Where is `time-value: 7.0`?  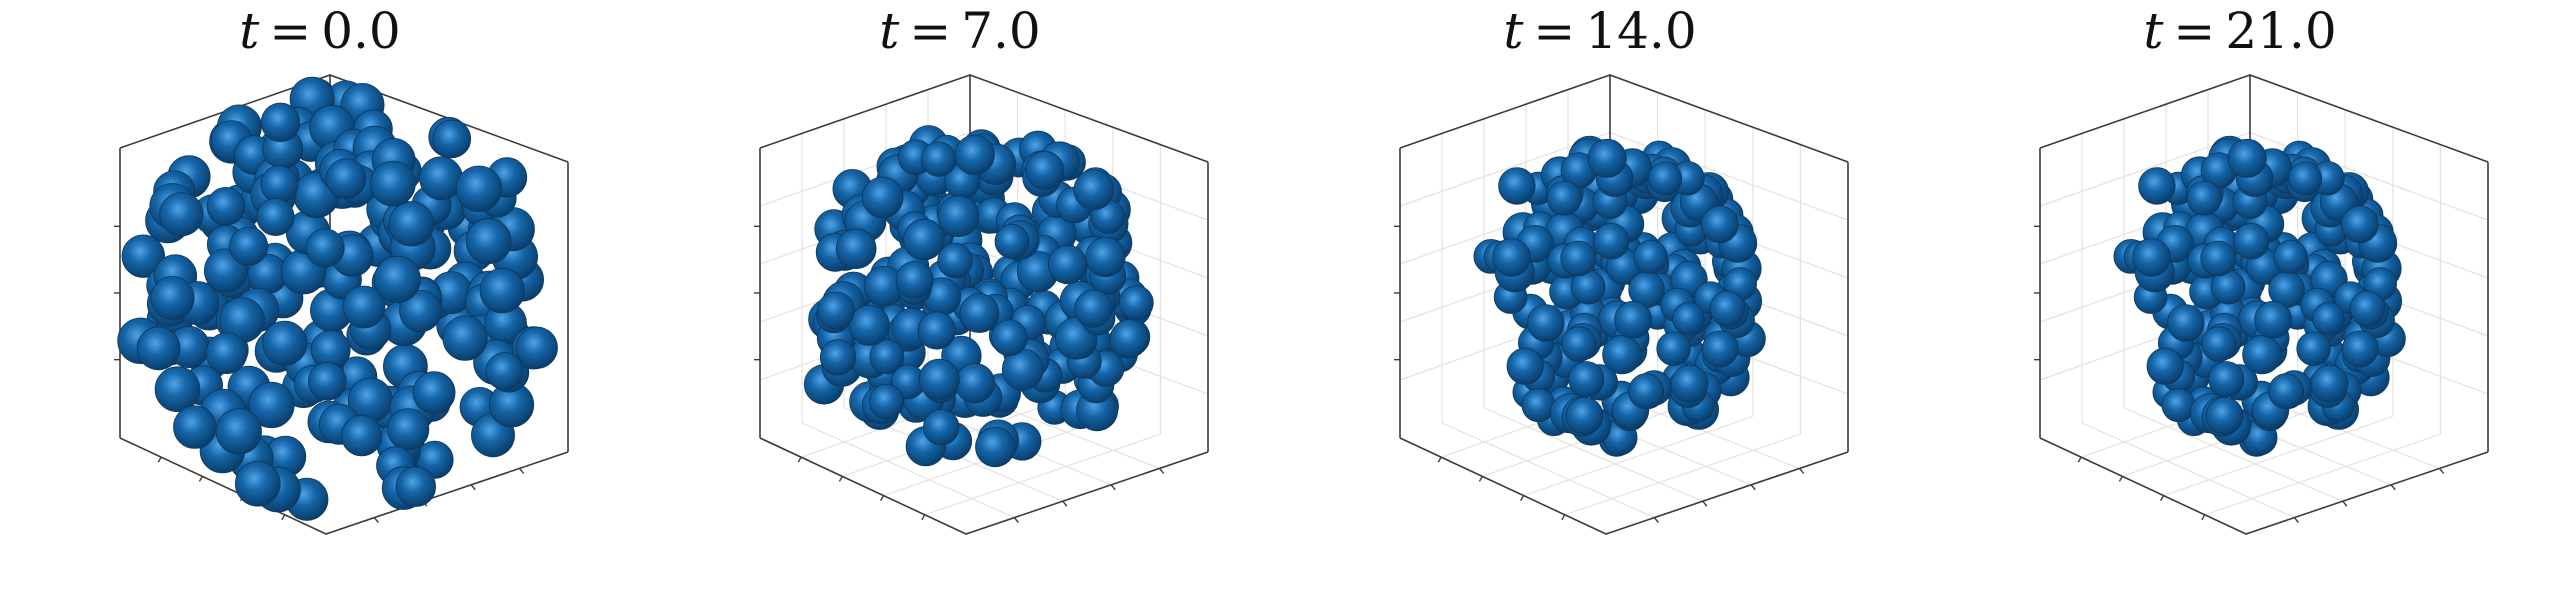 time-value: 7.0 is located at coordinates (1001, 31).